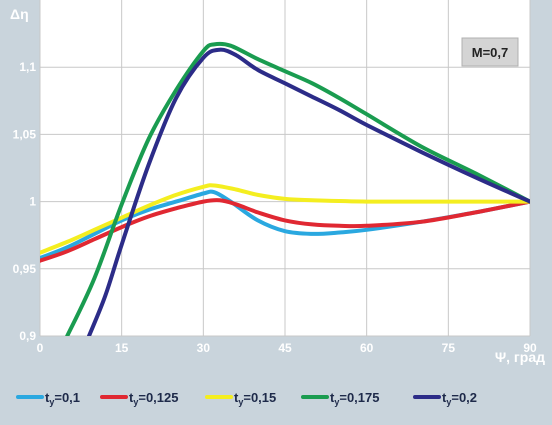 This screenshot has width=552, height=425. I want to click on mach-annotation: M=0,7, so click(490, 52).